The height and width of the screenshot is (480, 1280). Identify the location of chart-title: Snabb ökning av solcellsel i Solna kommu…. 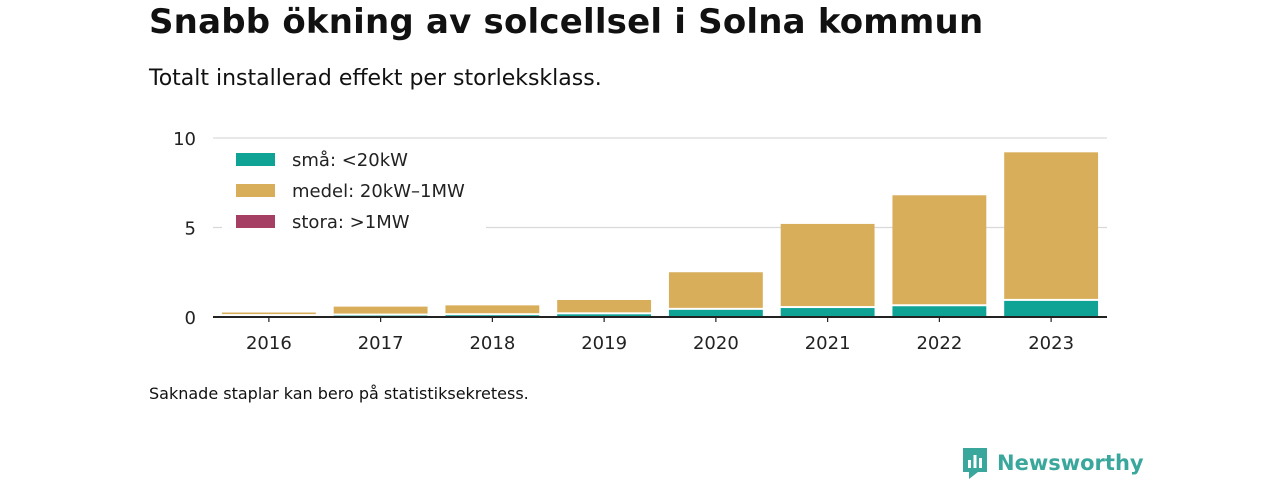
(566, 22).